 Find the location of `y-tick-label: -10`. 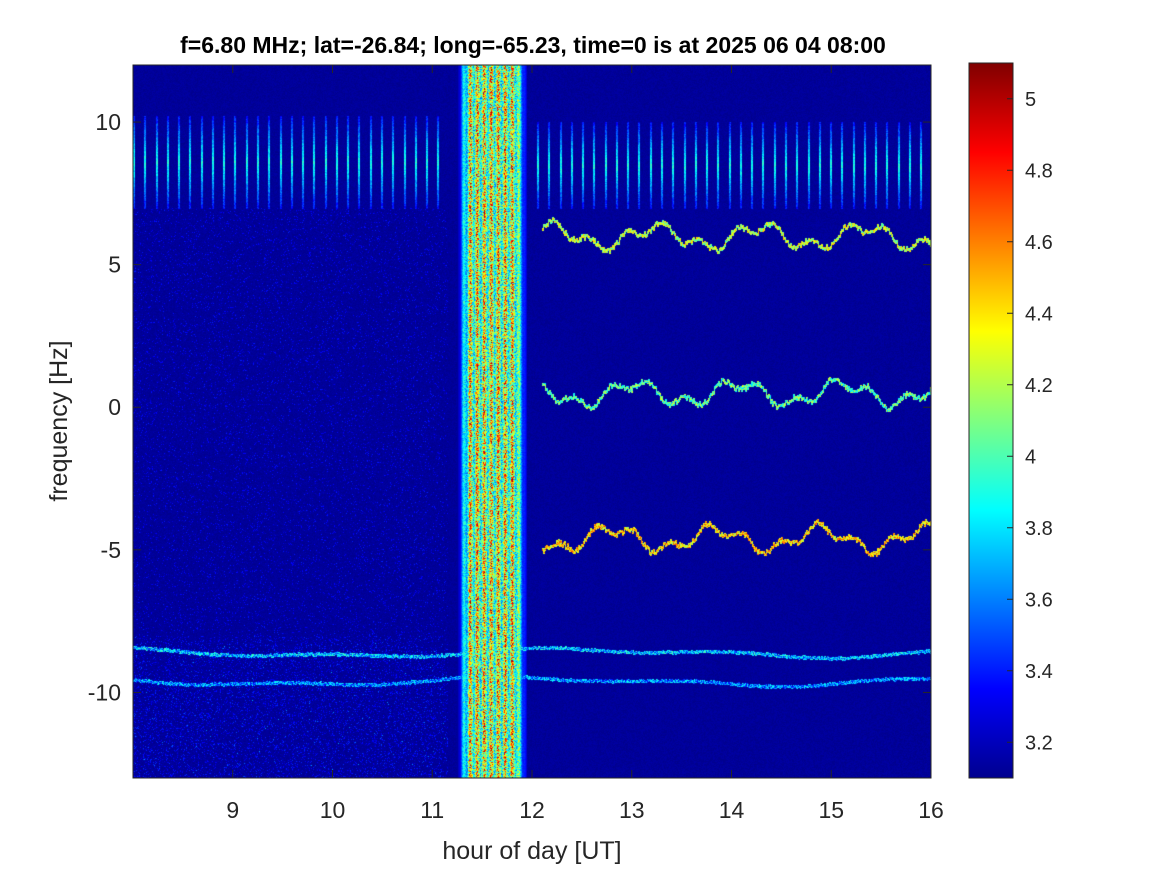

y-tick-label: -10 is located at coordinates (104, 692).